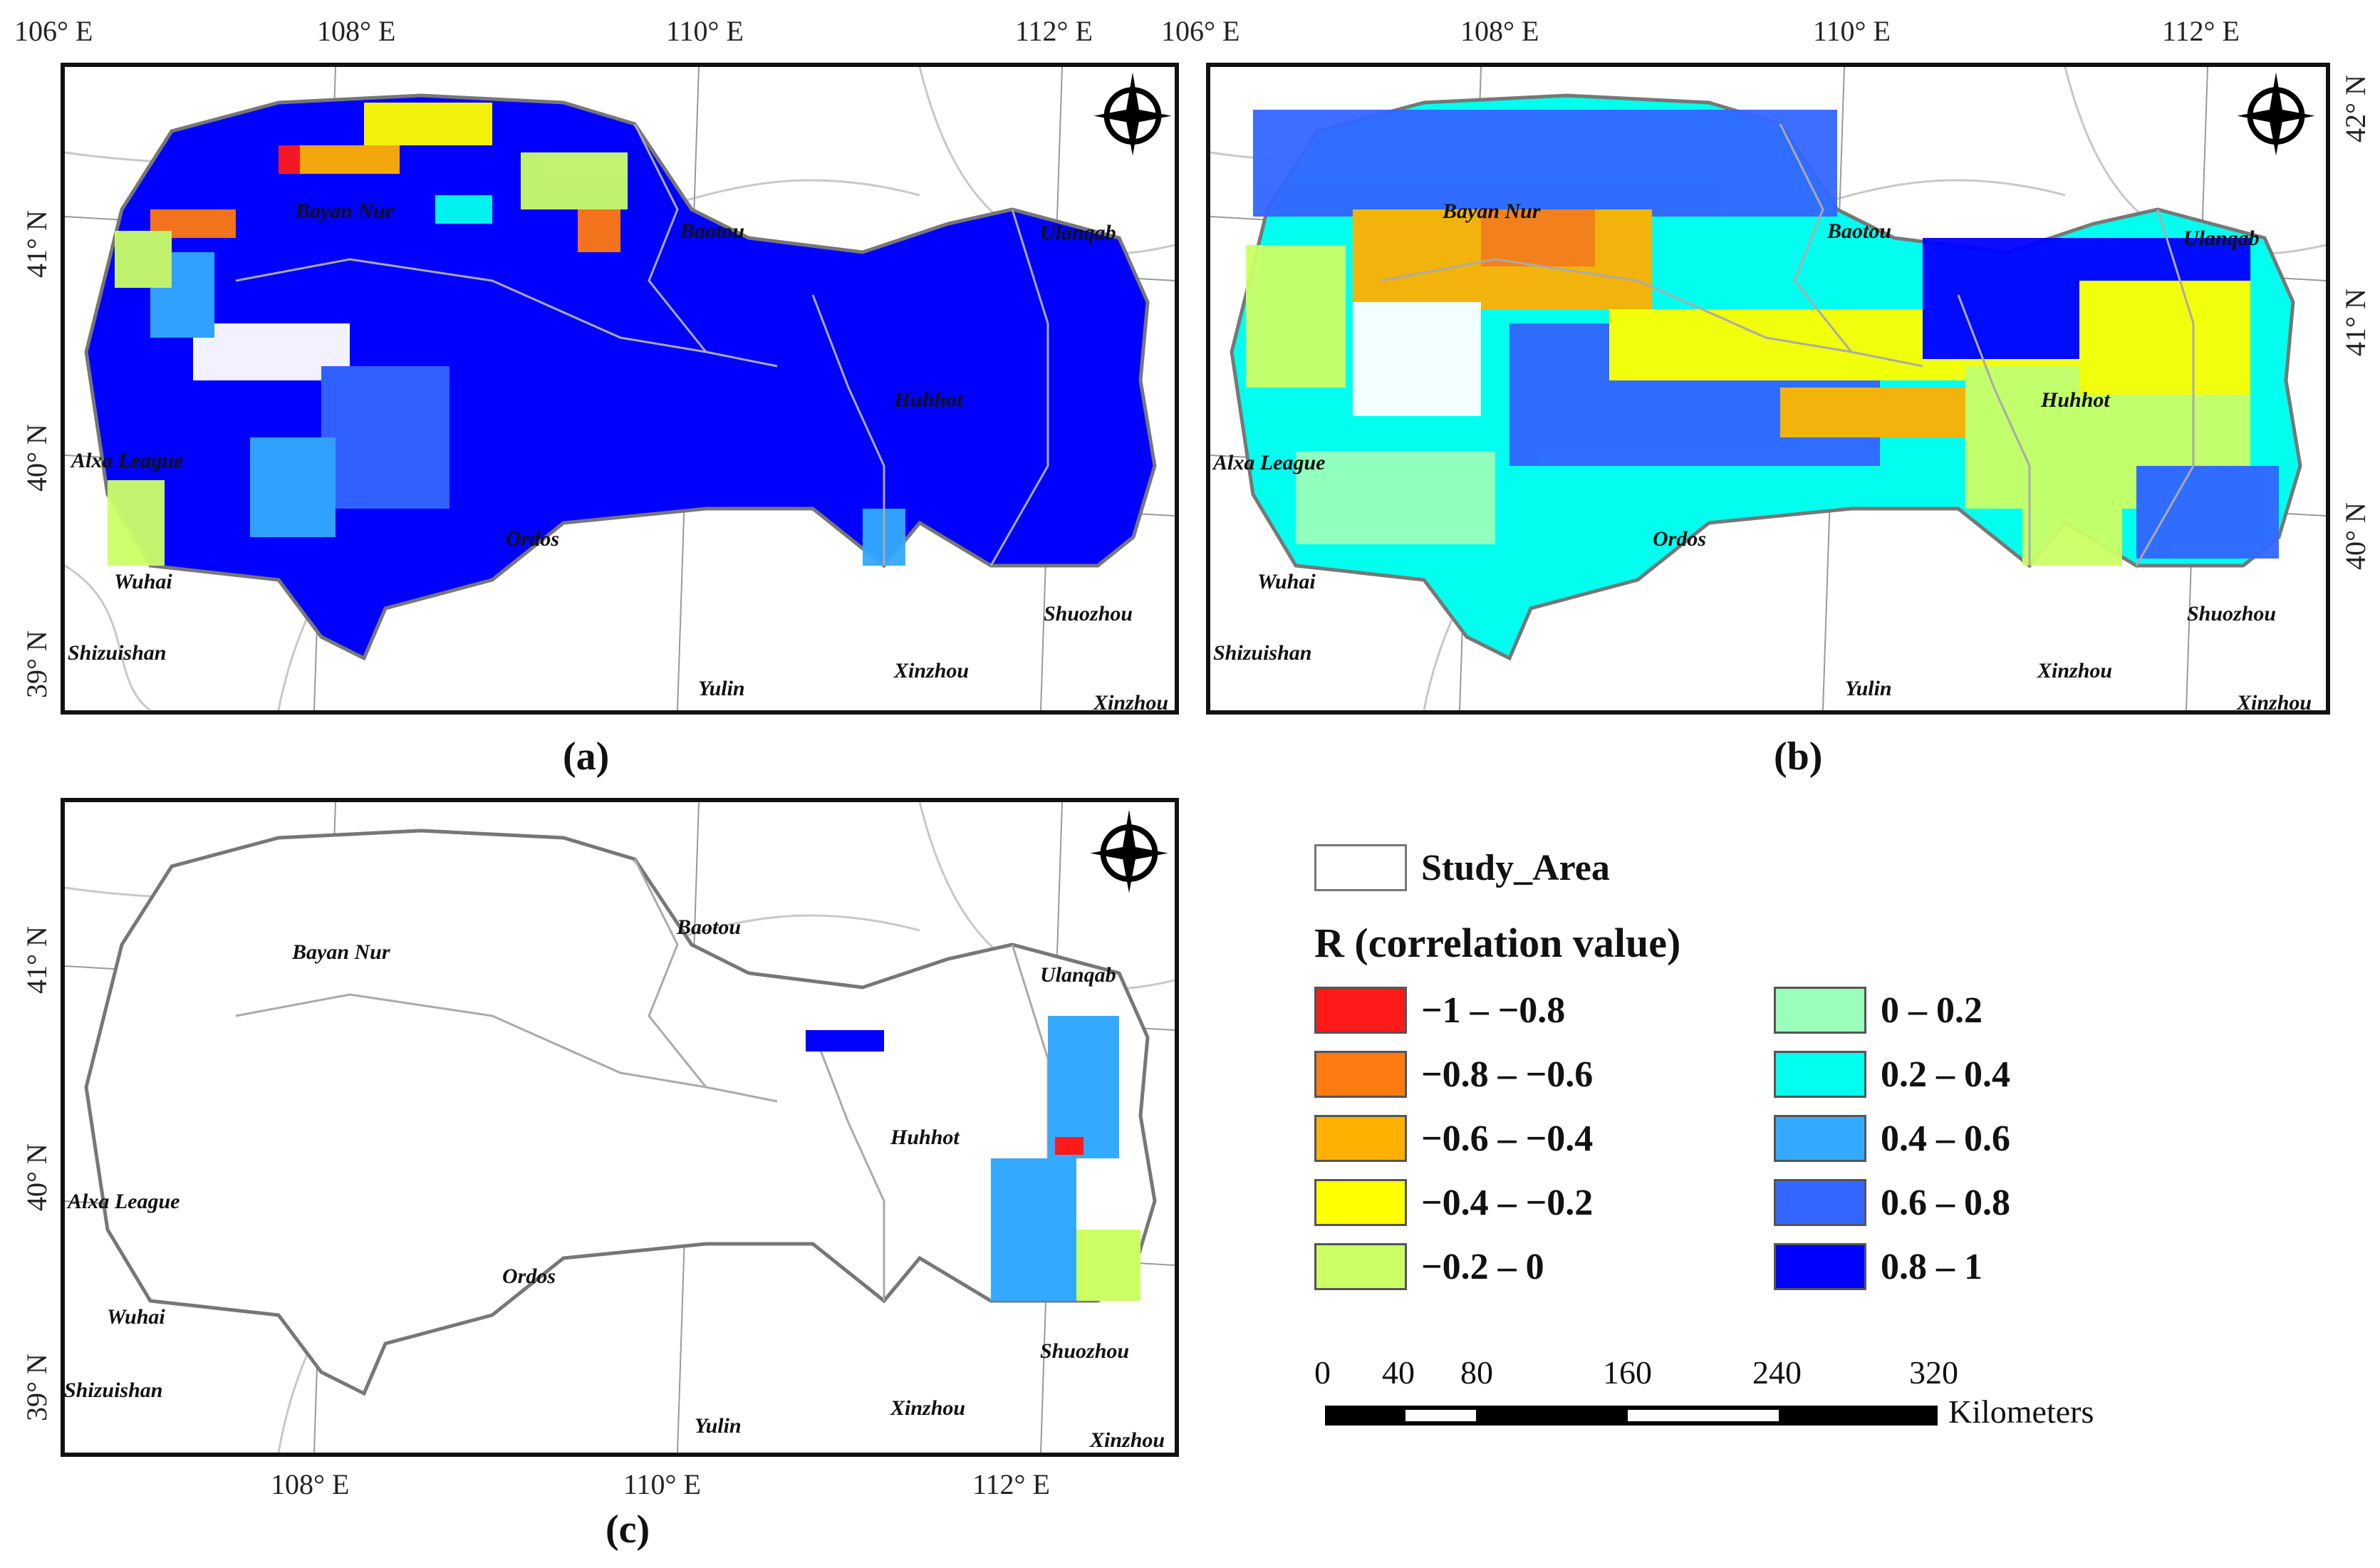 The width and height of the screenshot is (2380, 1568). What do you see at coordinates (117, 653) in the screenshot?
I see `a-city-shizuishan: Shizuishan` at bounding box center [117, 653].